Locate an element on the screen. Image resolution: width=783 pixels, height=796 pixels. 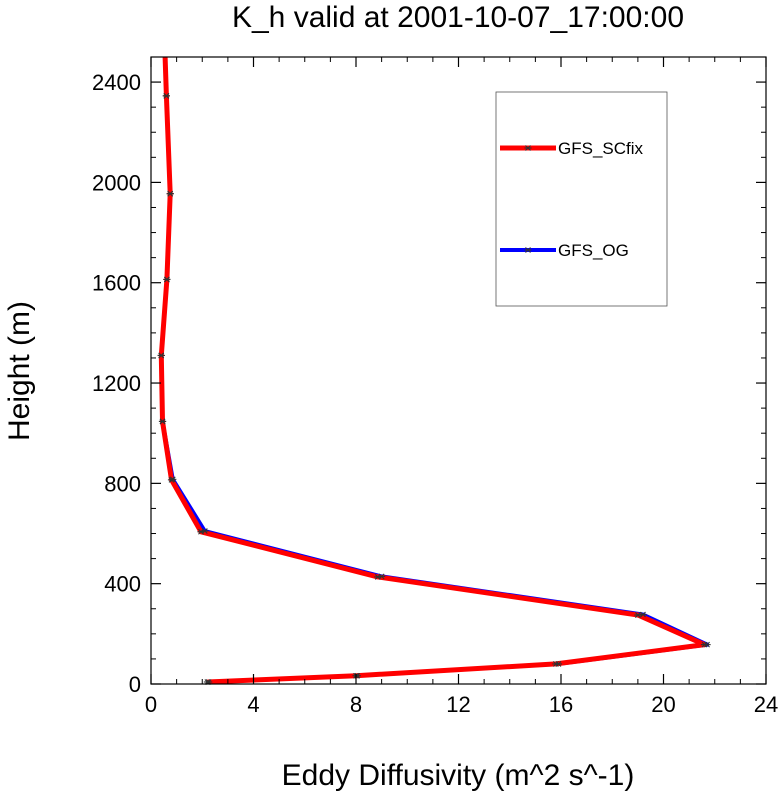
chart-title: K_h valid at 2001-10-07_17:00:00 is located at coordinates (458, 17).